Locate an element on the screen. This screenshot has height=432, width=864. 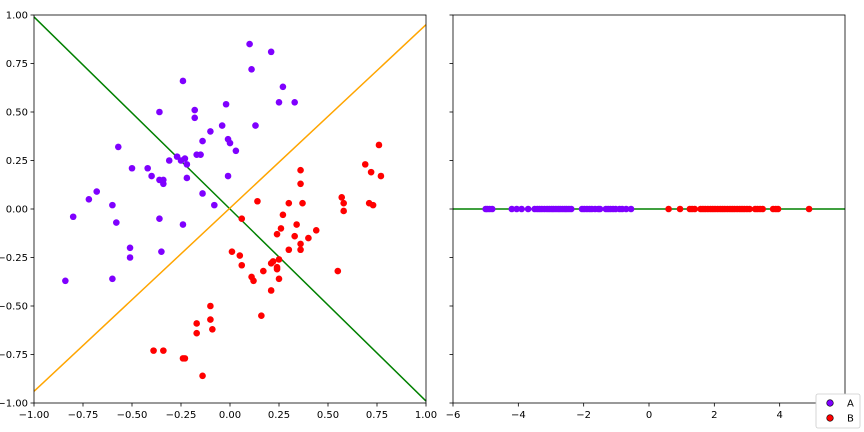
left-y-tick-label: 1.00 is located at coordinates (17, 16).